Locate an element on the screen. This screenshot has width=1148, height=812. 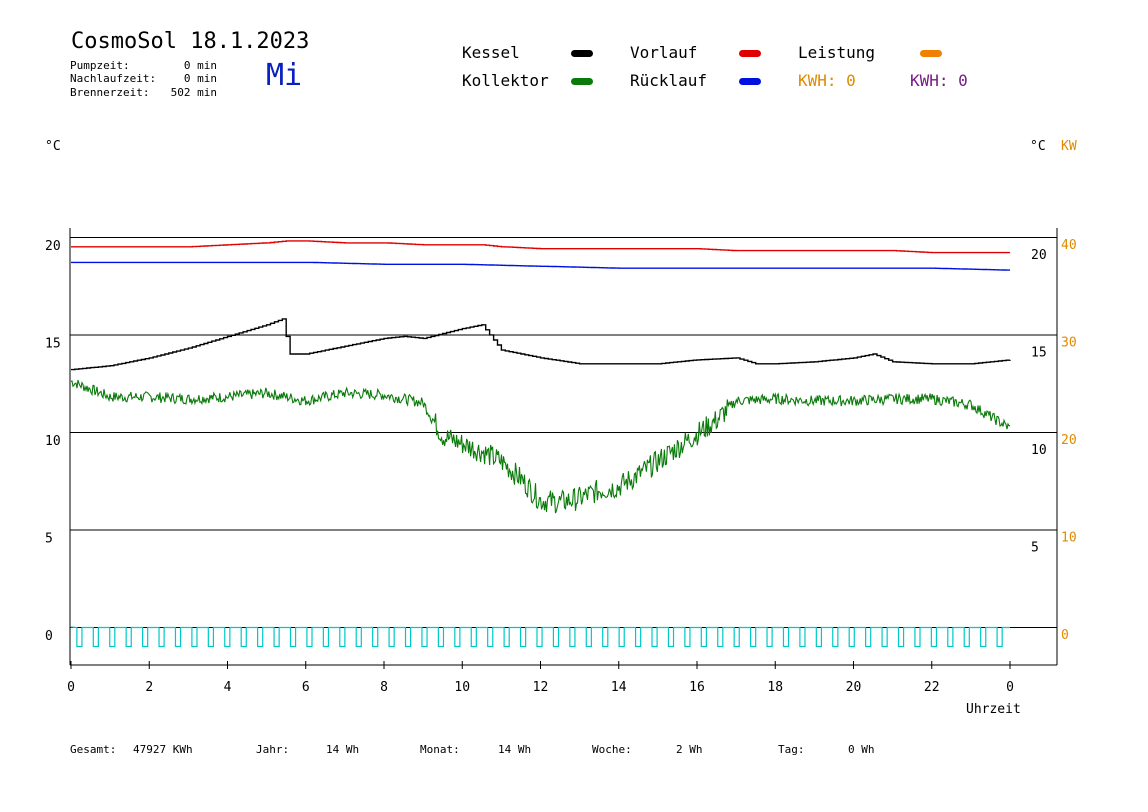
series-vorlauf is located at coordinates (540, 247).